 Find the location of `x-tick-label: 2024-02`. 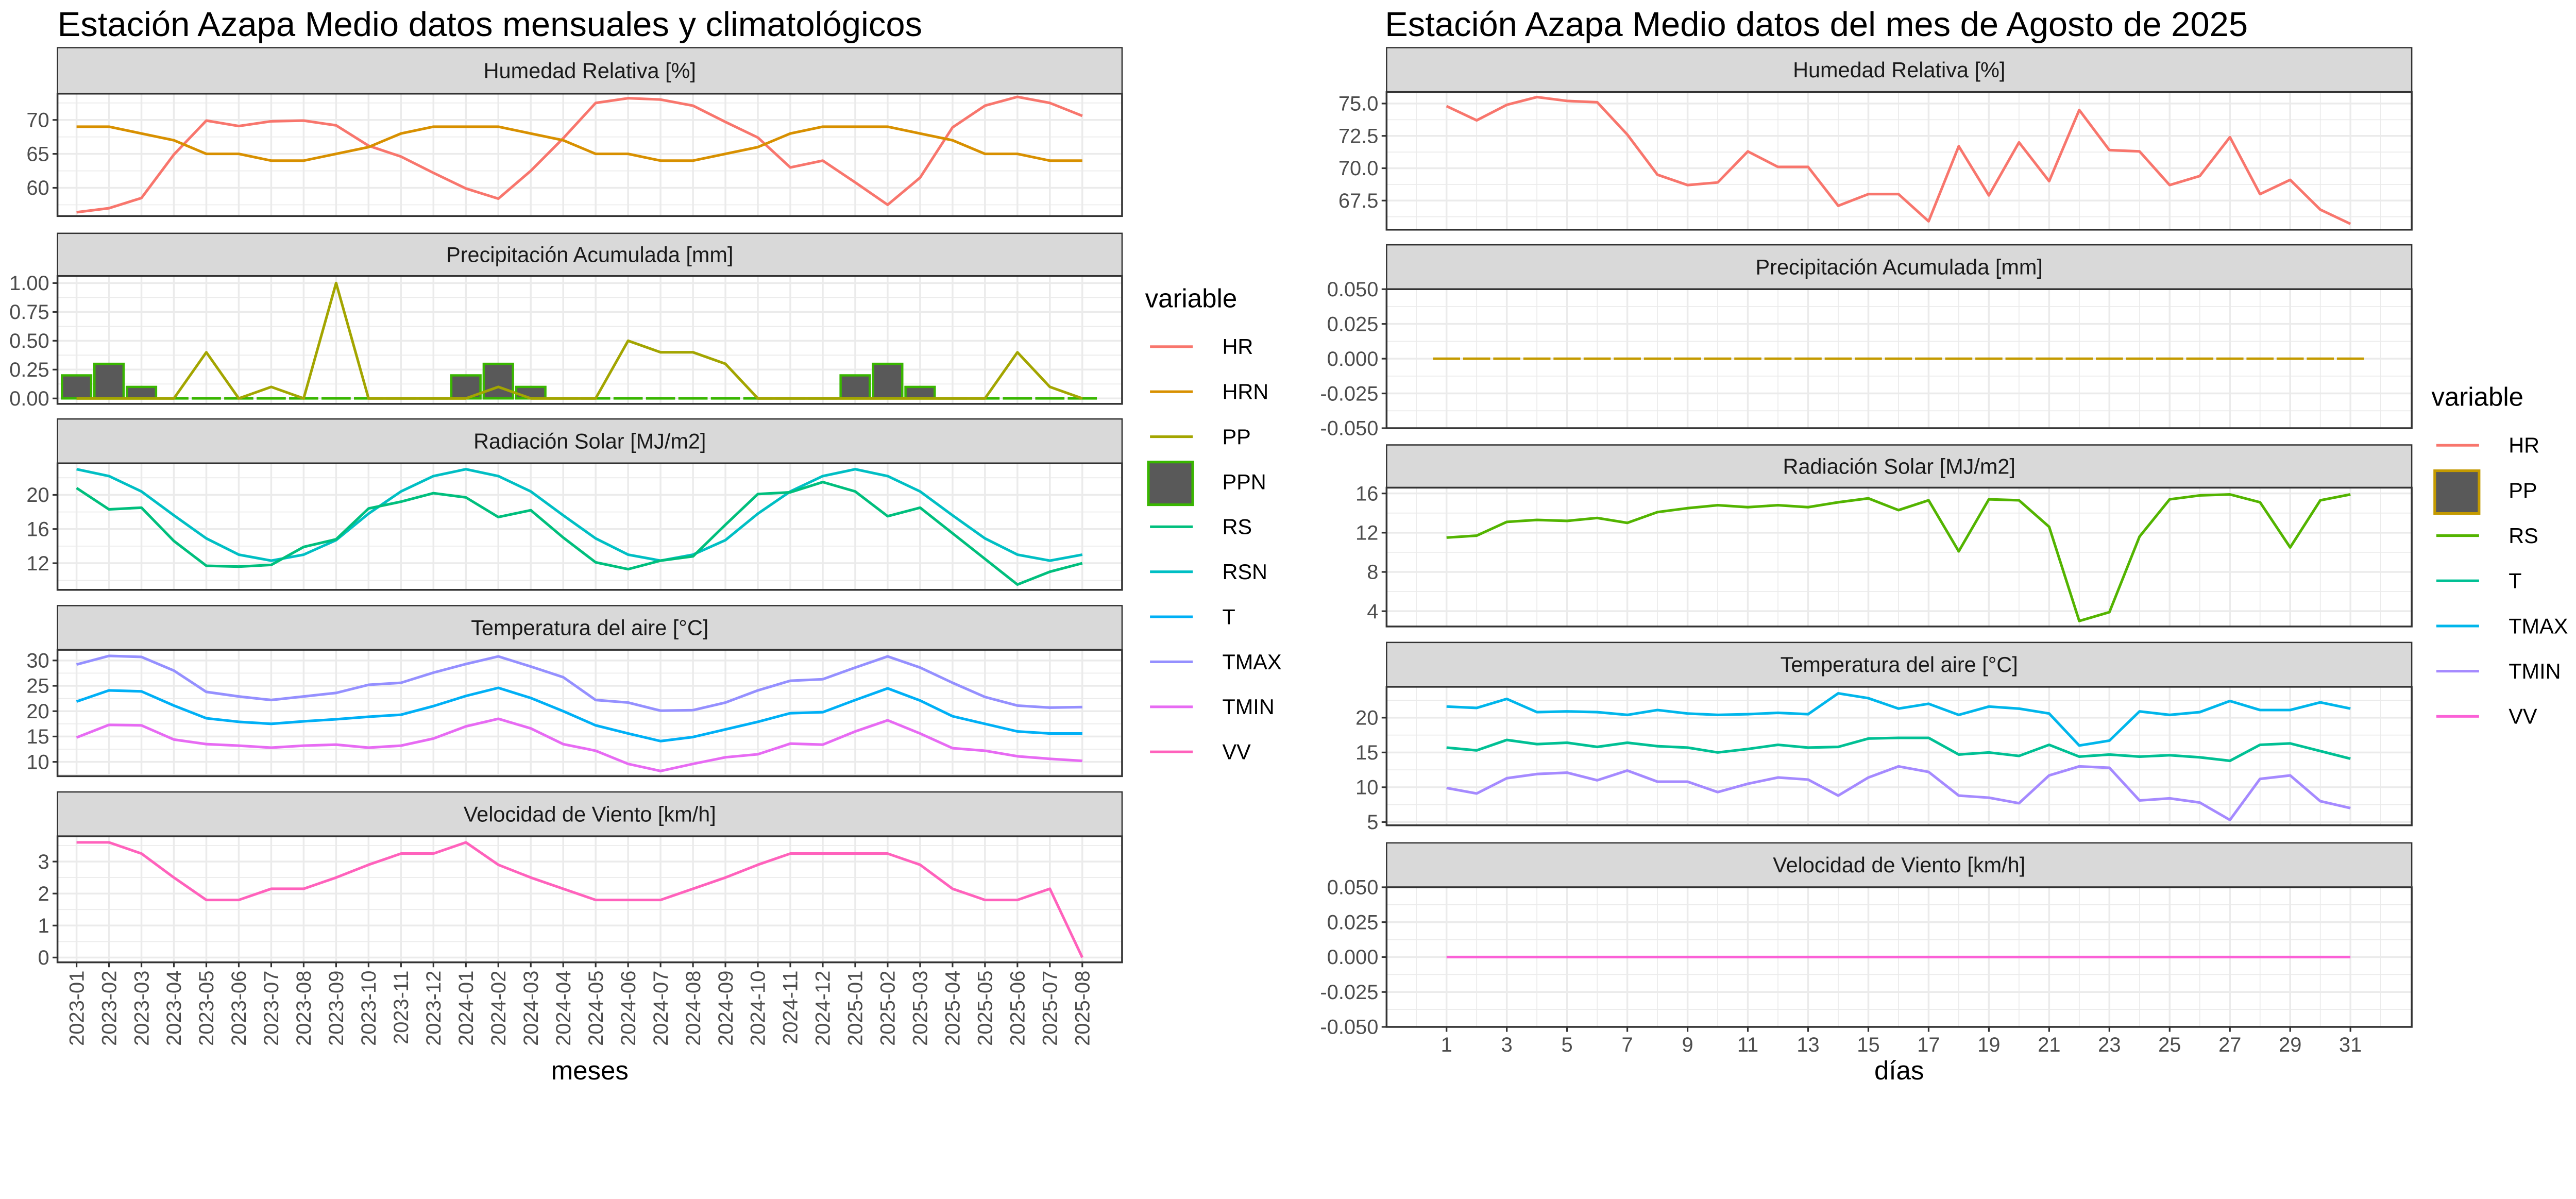

x-tick-label: 2024-02 is located at coordinates (498, 1008).